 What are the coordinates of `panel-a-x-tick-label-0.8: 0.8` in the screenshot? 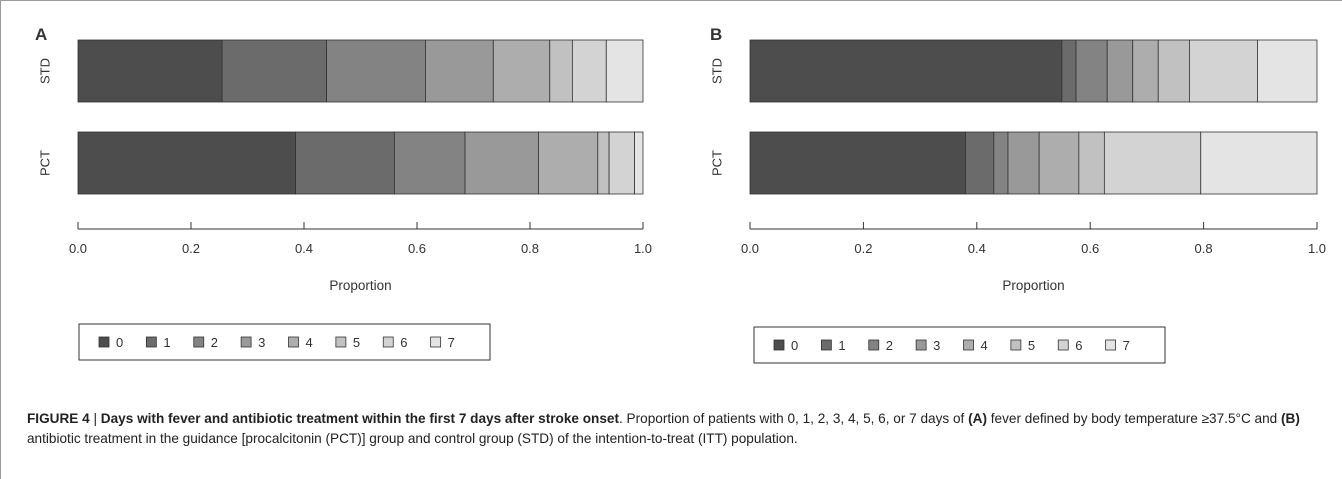 It's located at (530, 248).